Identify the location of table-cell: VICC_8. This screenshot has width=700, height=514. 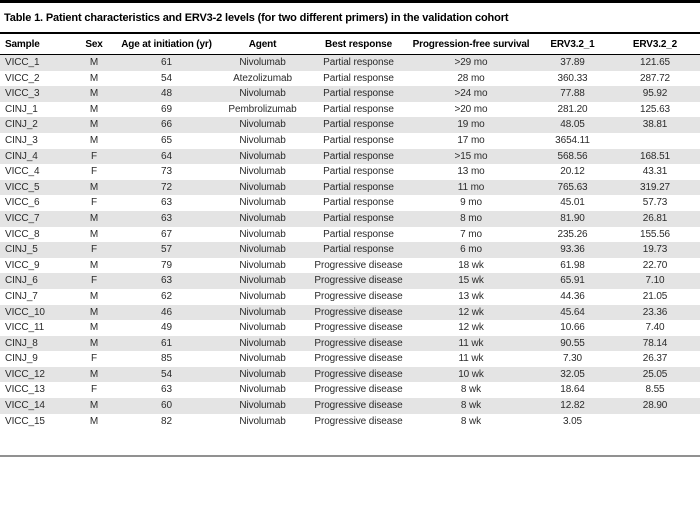
(22, 234).